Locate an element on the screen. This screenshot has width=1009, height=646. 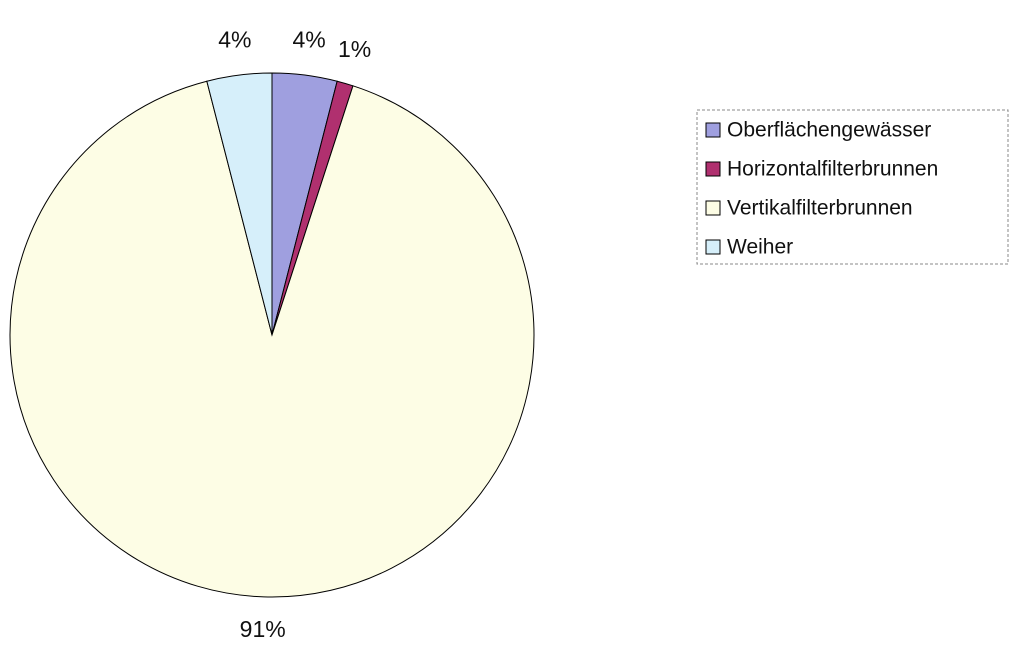
data-label: 91% is located at coordinates (263, 629).